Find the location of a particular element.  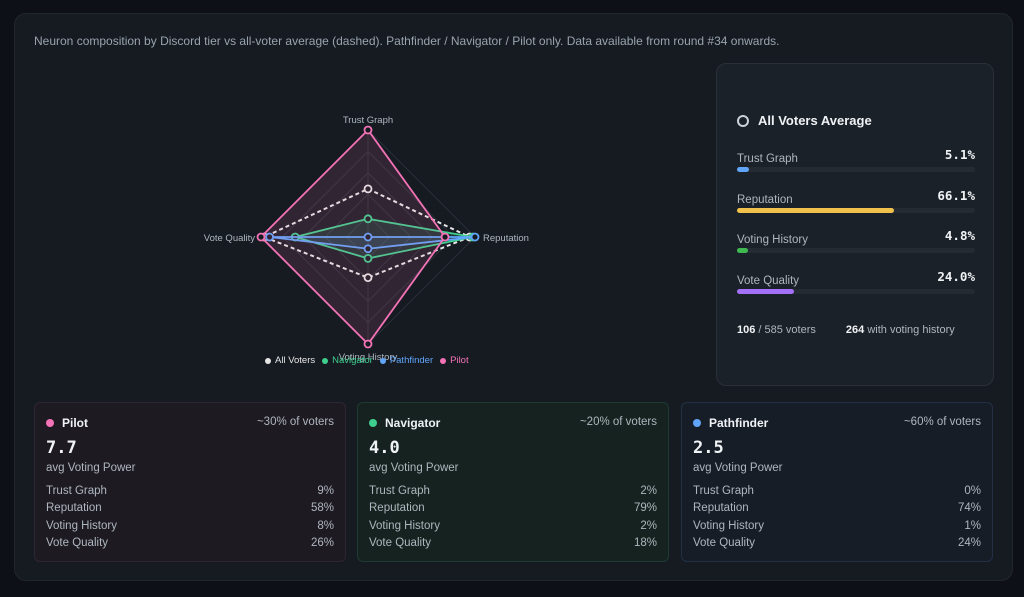

tier-voting-power: 4.0 is located at coordinates (384, 448).